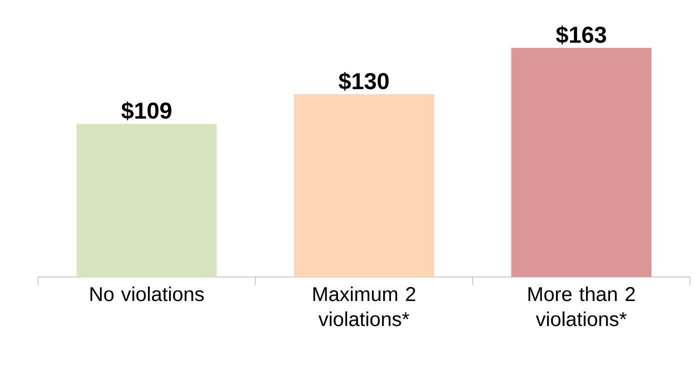 The width and height of the screenshot is (700, 375). Describe the element at coordinates (147, 294) in the screenshot. I see `x-tick-label: No violations` at that location.